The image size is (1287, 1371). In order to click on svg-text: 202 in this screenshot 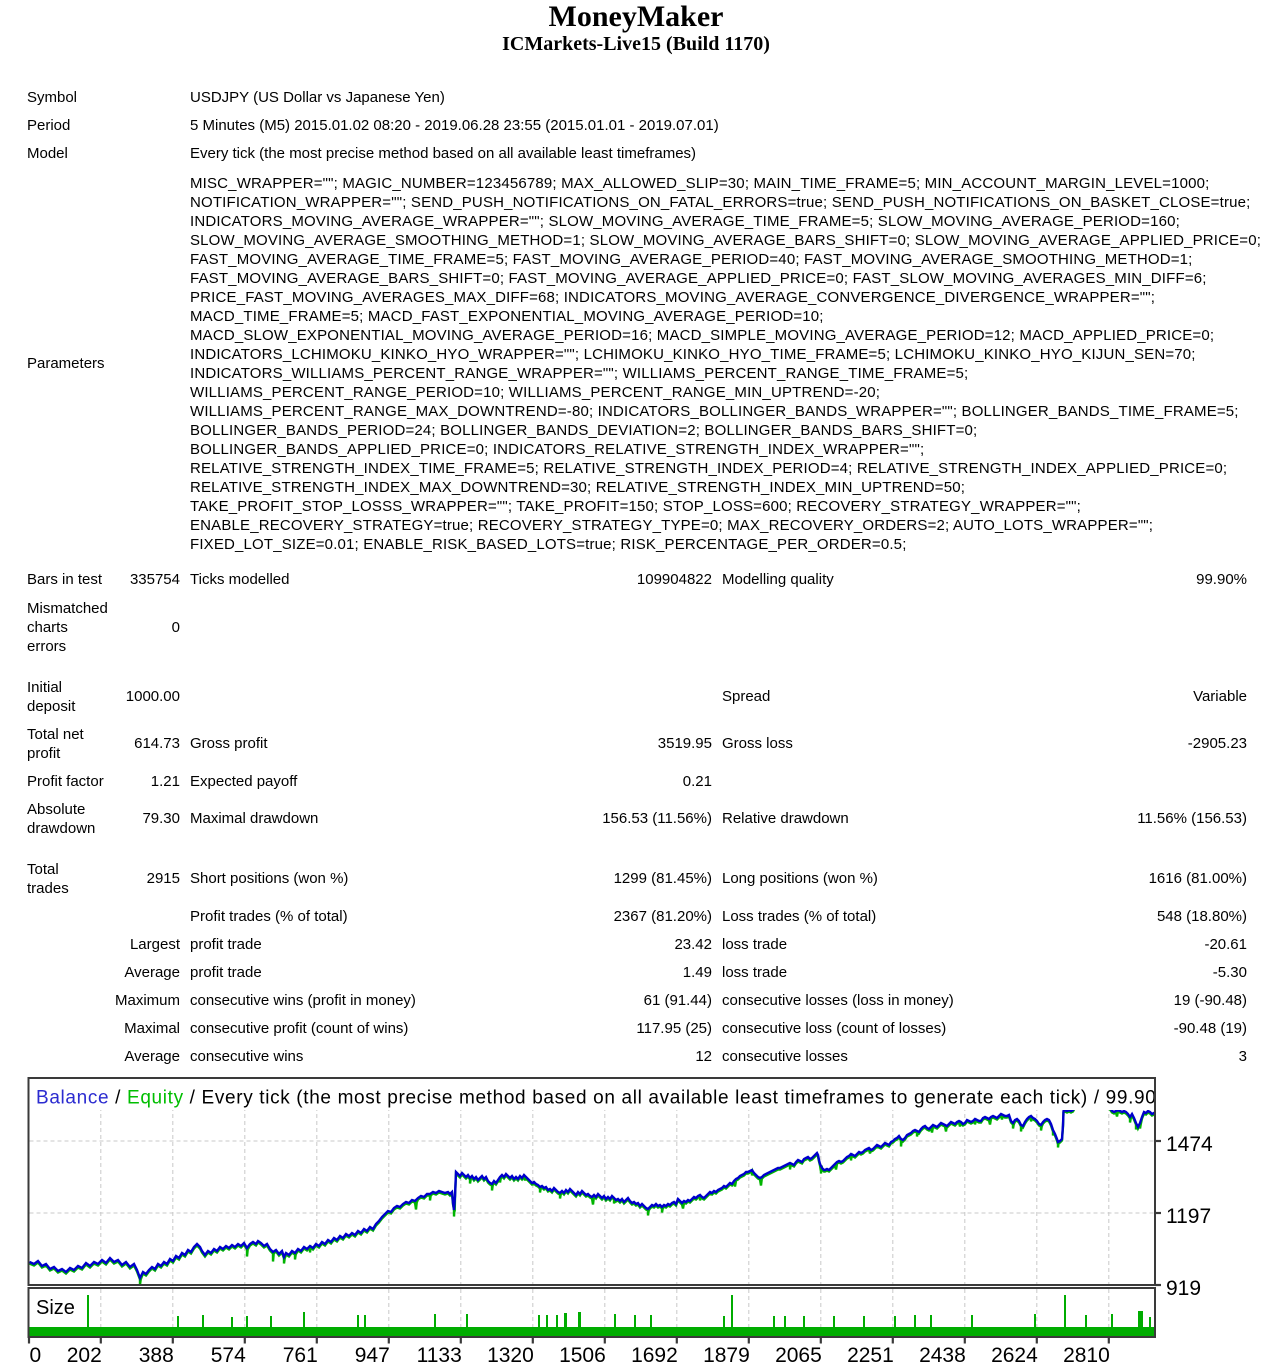, I will do `click(84, 1355)`.